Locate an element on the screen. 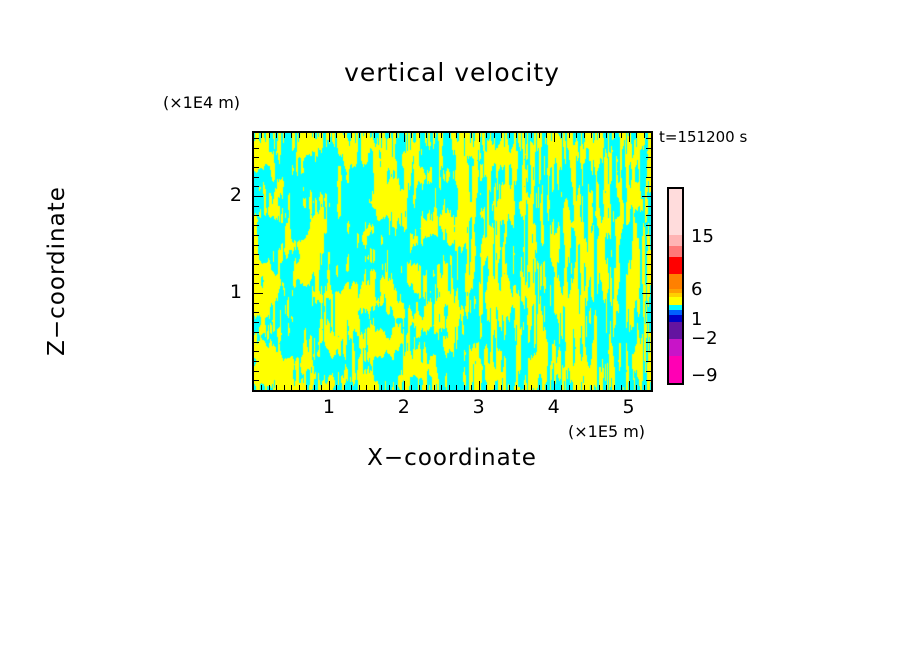 Image resolution: width=904 pixels, height=654 pixels. x-tick-label: 2 is located at coordinates (403, 407).